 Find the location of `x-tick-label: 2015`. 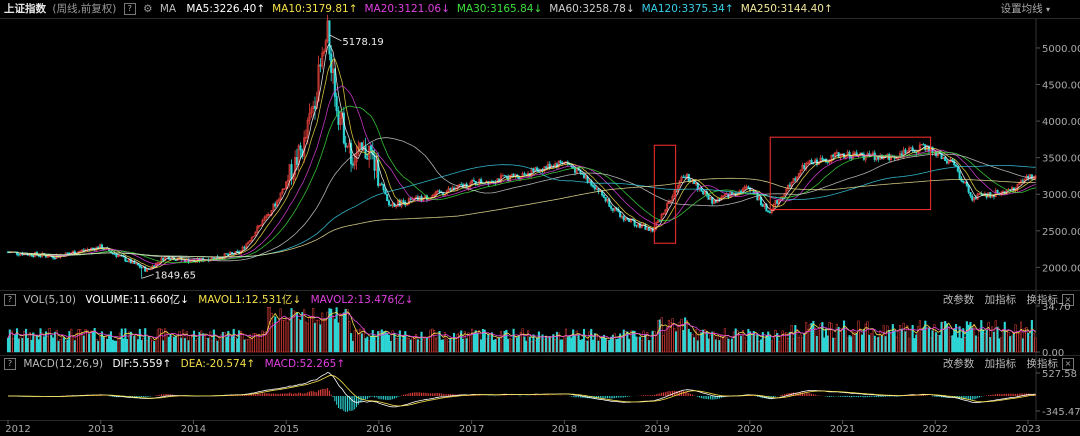

x-tick-label: 2015 is located at coordinates (285, 429).